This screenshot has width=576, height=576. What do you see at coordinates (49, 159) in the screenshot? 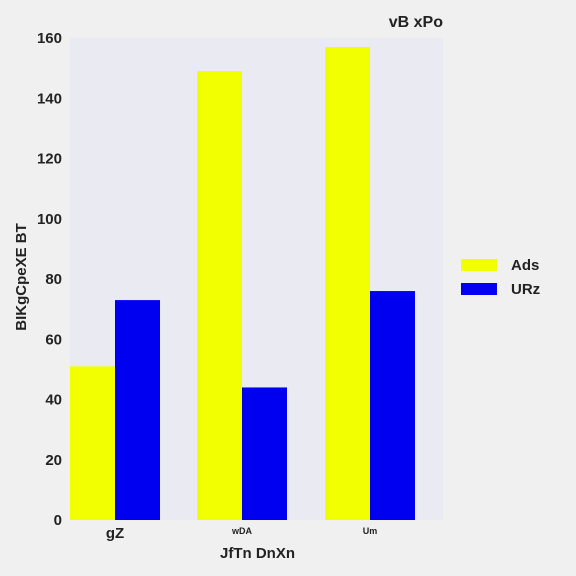
I see `y-tick-label: 120` at bounding box center [49, 159].